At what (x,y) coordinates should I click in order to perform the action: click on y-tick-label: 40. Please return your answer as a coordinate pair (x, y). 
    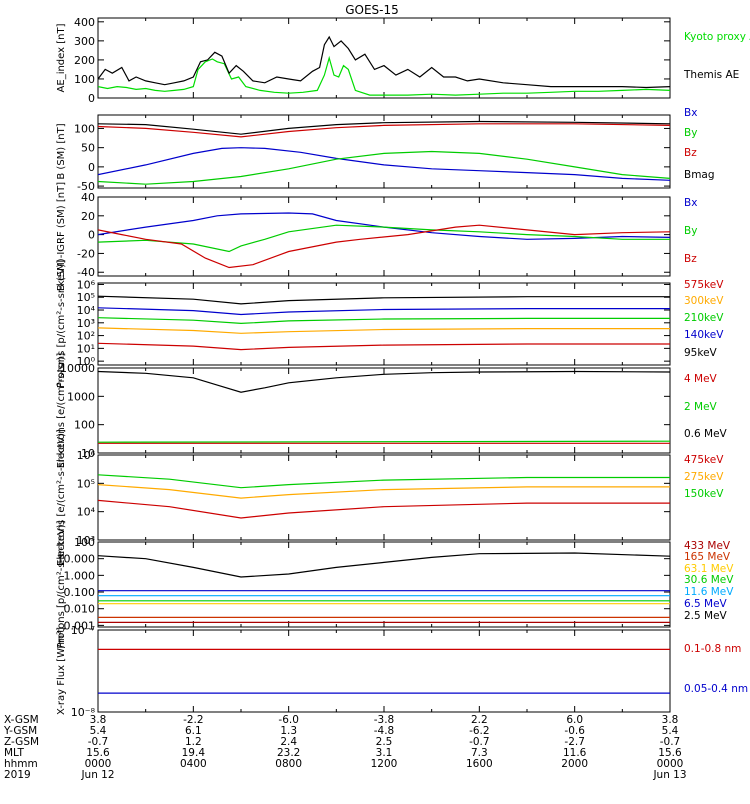
    Looking at the image, I should click on (88, 197).